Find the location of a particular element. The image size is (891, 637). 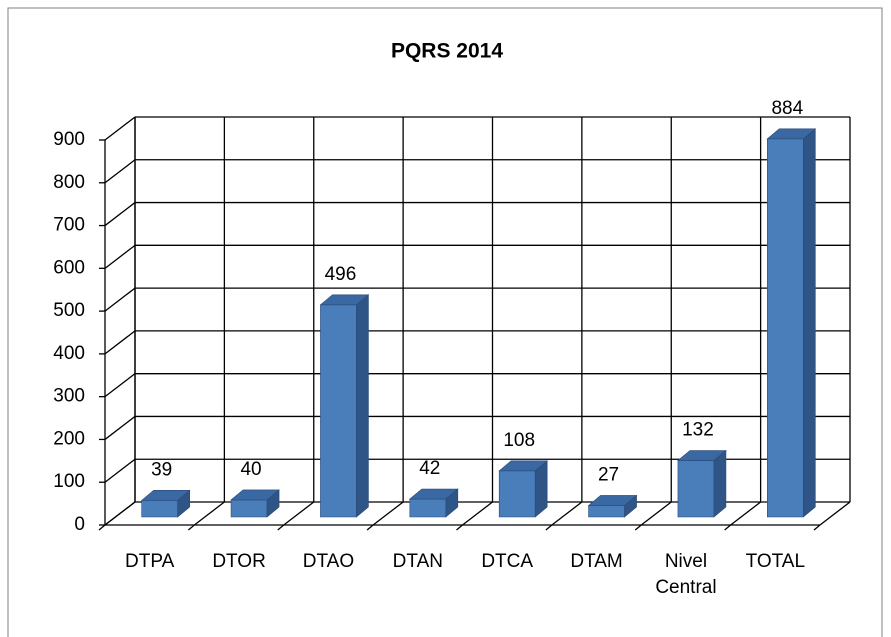

data-label: 40 is located at coordinates (250, 469).